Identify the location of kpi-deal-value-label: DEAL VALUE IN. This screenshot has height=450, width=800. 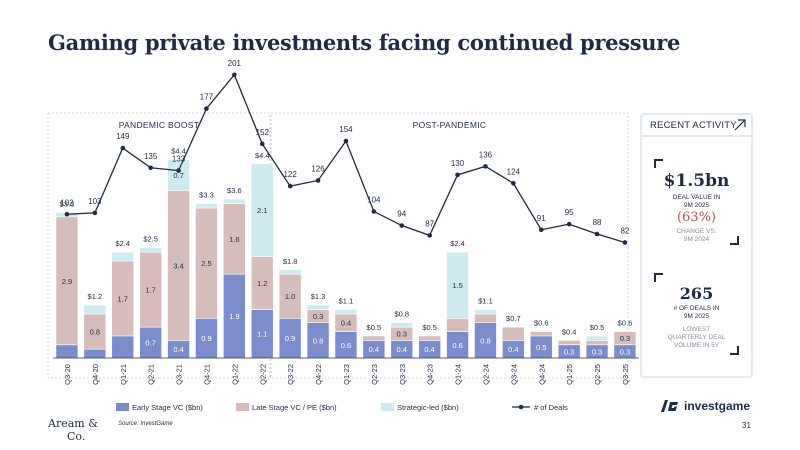
(696, 197).